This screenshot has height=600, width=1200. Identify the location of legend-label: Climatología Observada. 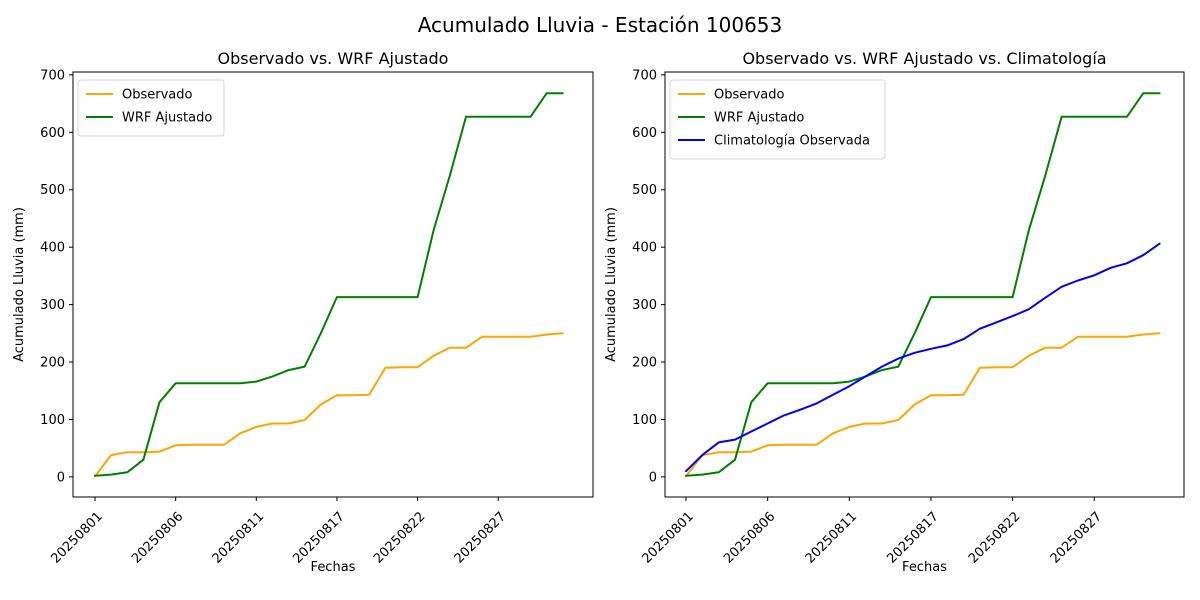
(792, 141).